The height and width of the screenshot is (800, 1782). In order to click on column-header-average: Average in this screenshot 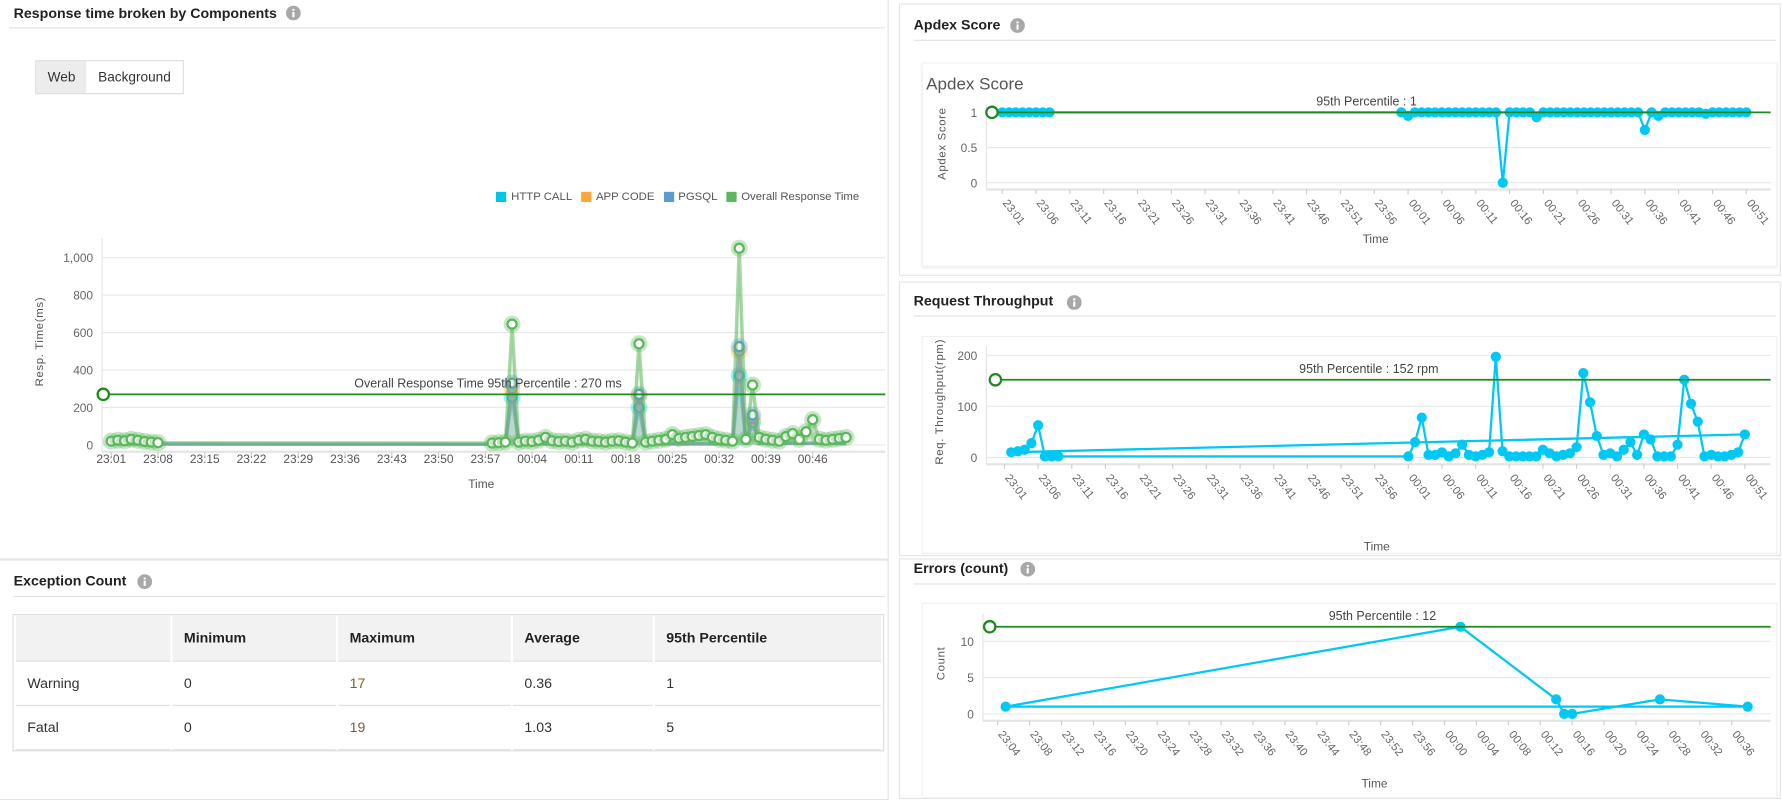, I will do `click(583, 638)`.